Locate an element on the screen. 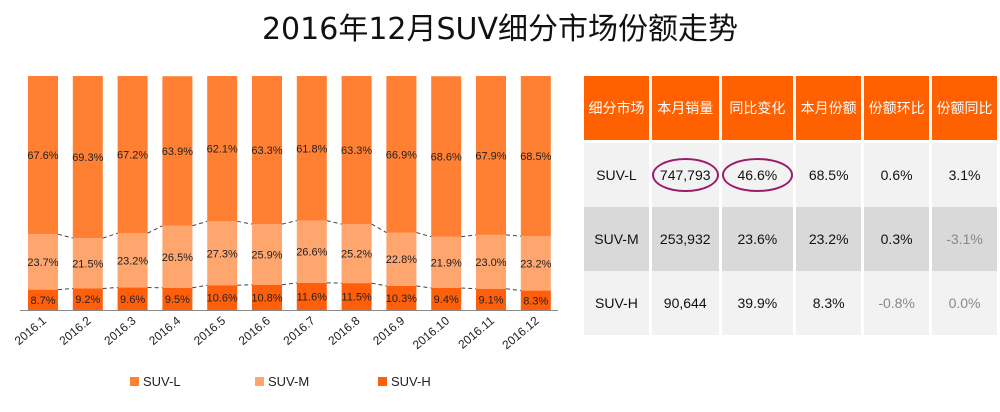 Image resolution: width=1000 pixels, height=412 pixels. x-tick-label: 2016.11 is located at coordinates (476, 332).